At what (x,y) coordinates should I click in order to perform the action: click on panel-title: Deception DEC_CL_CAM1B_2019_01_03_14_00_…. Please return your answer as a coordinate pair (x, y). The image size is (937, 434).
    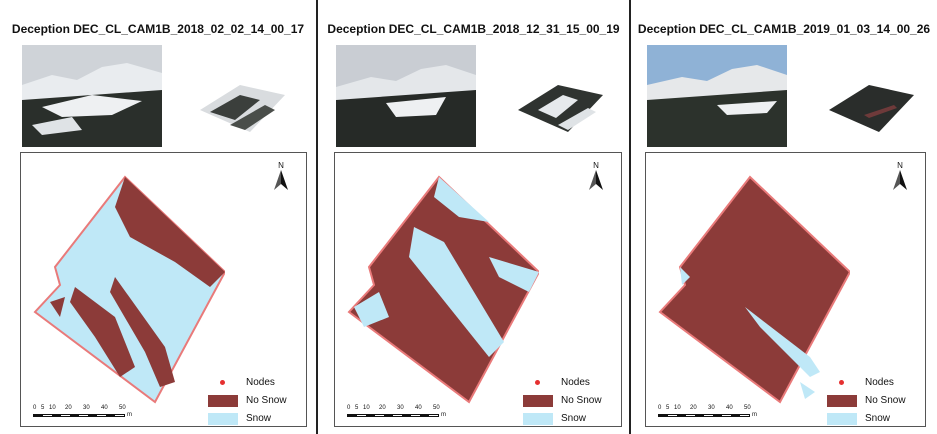
    Looking at the image, I should click on (784, 29).